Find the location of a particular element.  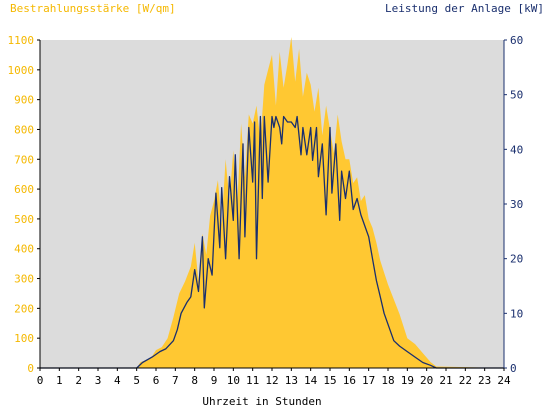

right-tick-label: 10 is located at coordinates (516, 313).